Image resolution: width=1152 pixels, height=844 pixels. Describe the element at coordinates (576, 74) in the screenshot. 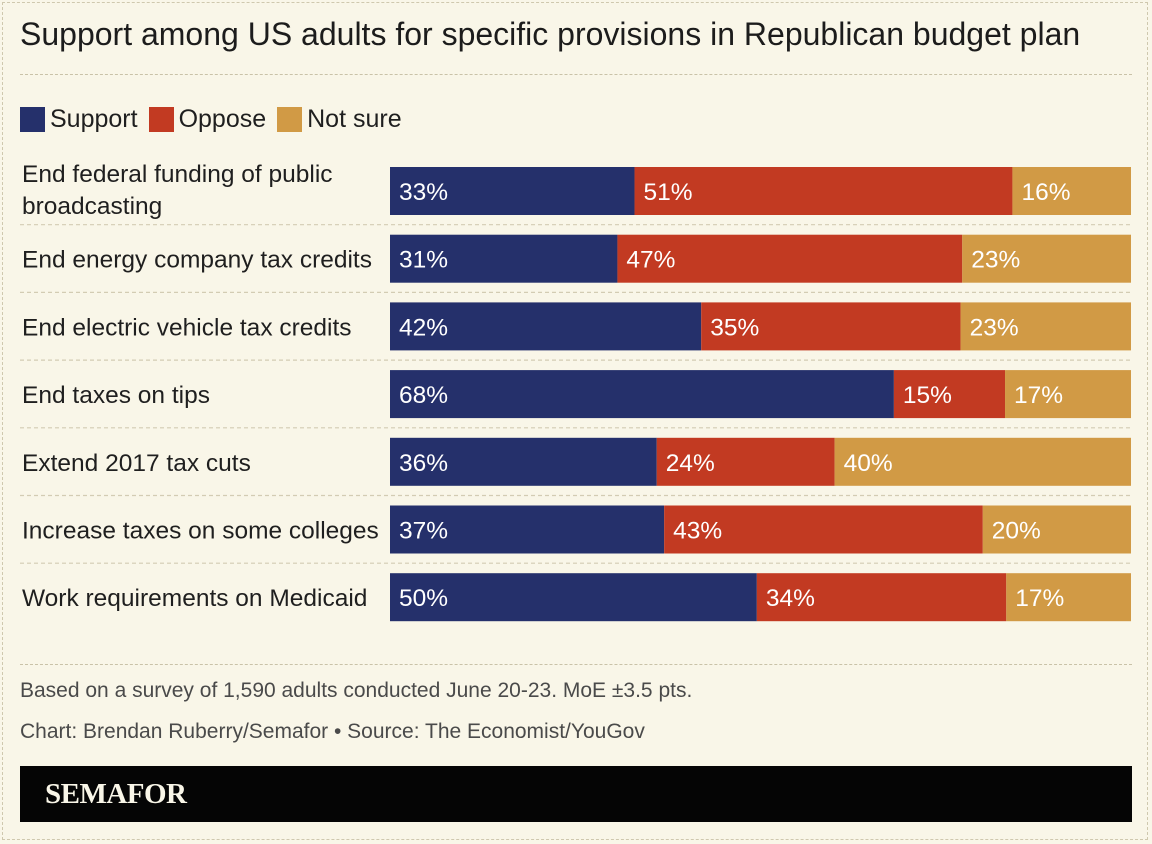

I see `title-divider` at that location.